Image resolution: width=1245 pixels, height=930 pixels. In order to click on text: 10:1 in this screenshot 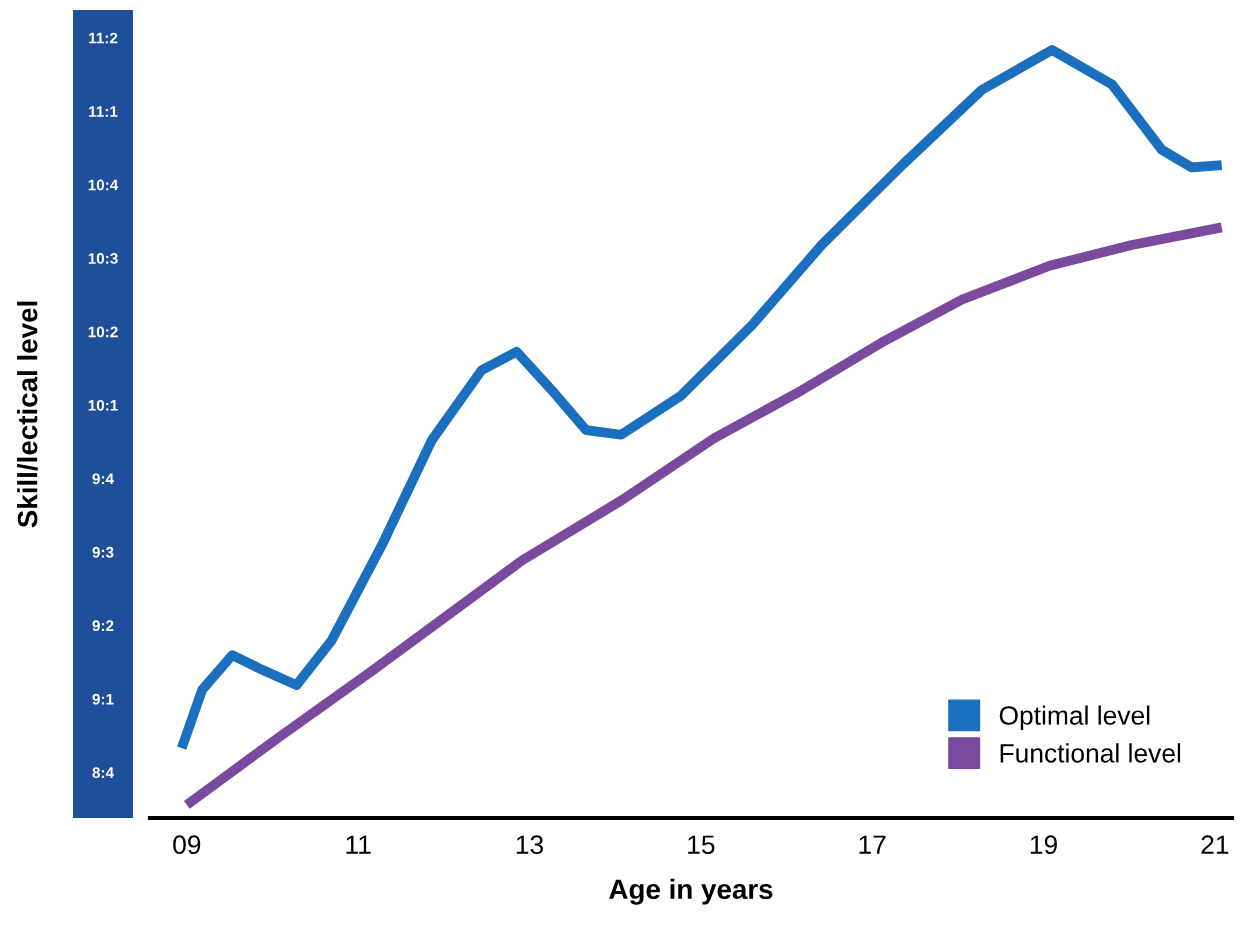, I will do `click(103, 405)`.